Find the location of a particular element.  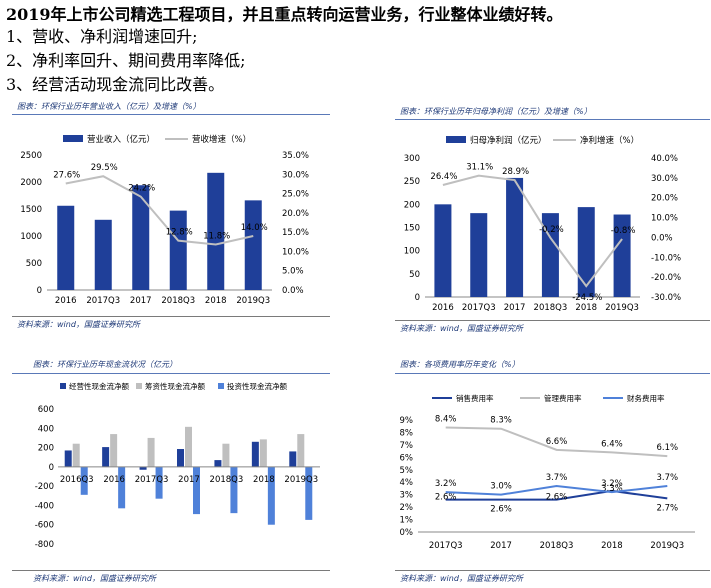

caption-revenue: 图表：环保行业历年营业收入（亿元）及增速（%） is located at coordinates (109, 106).